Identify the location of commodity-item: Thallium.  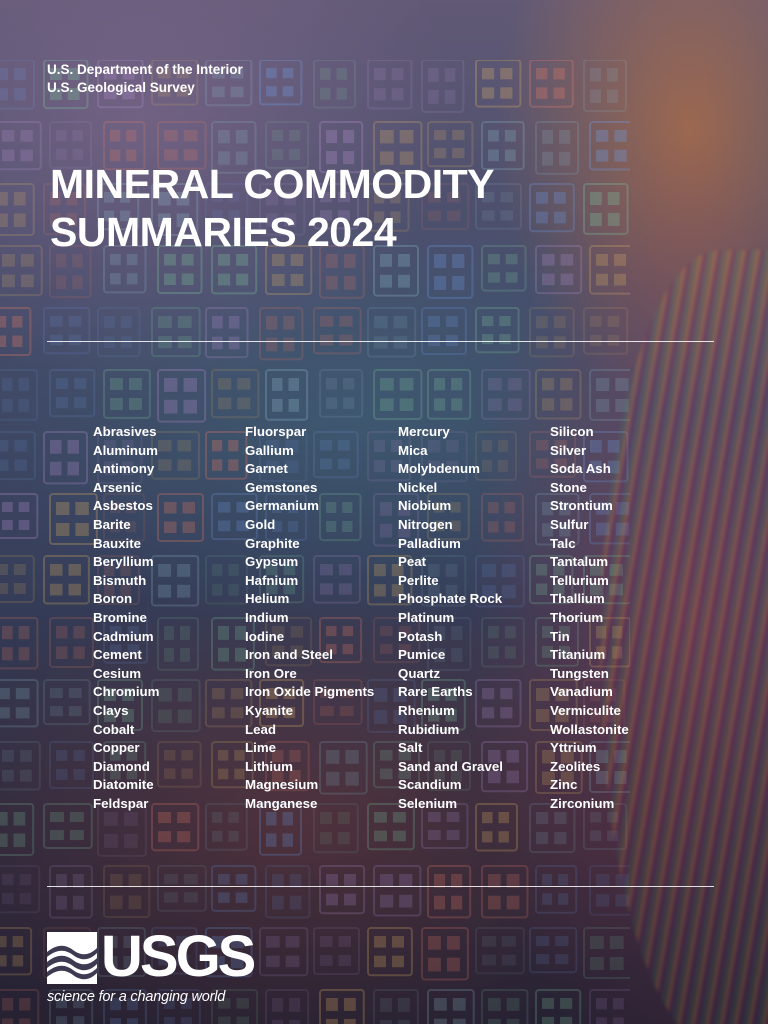
(577, 599).